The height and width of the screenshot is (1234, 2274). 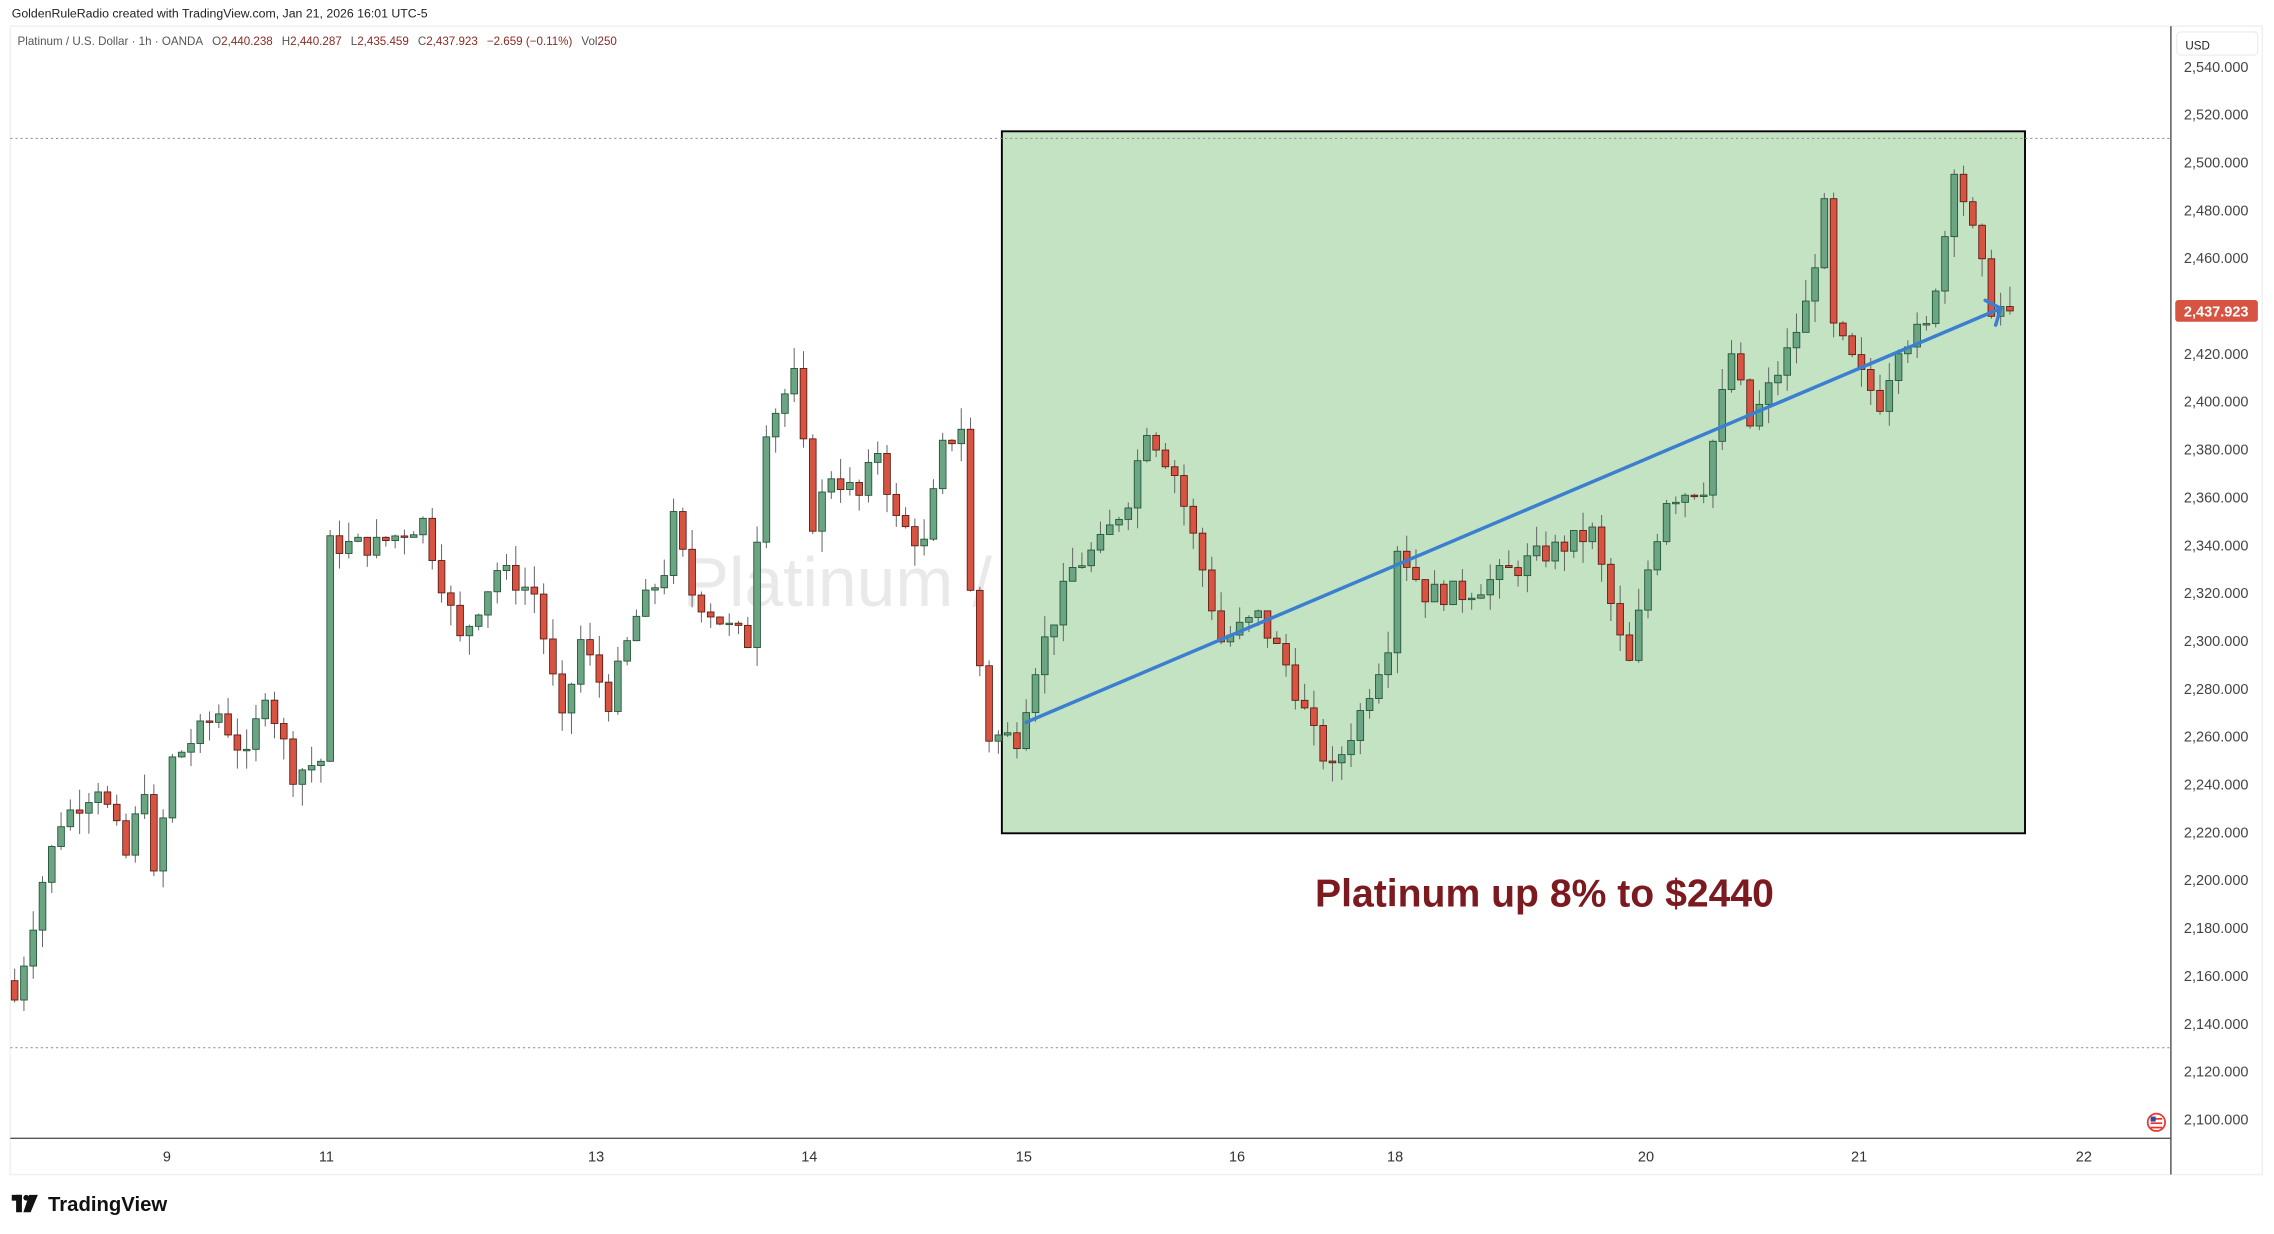 I want to click on trend-arrow-line, so click(x=1513, y=515).